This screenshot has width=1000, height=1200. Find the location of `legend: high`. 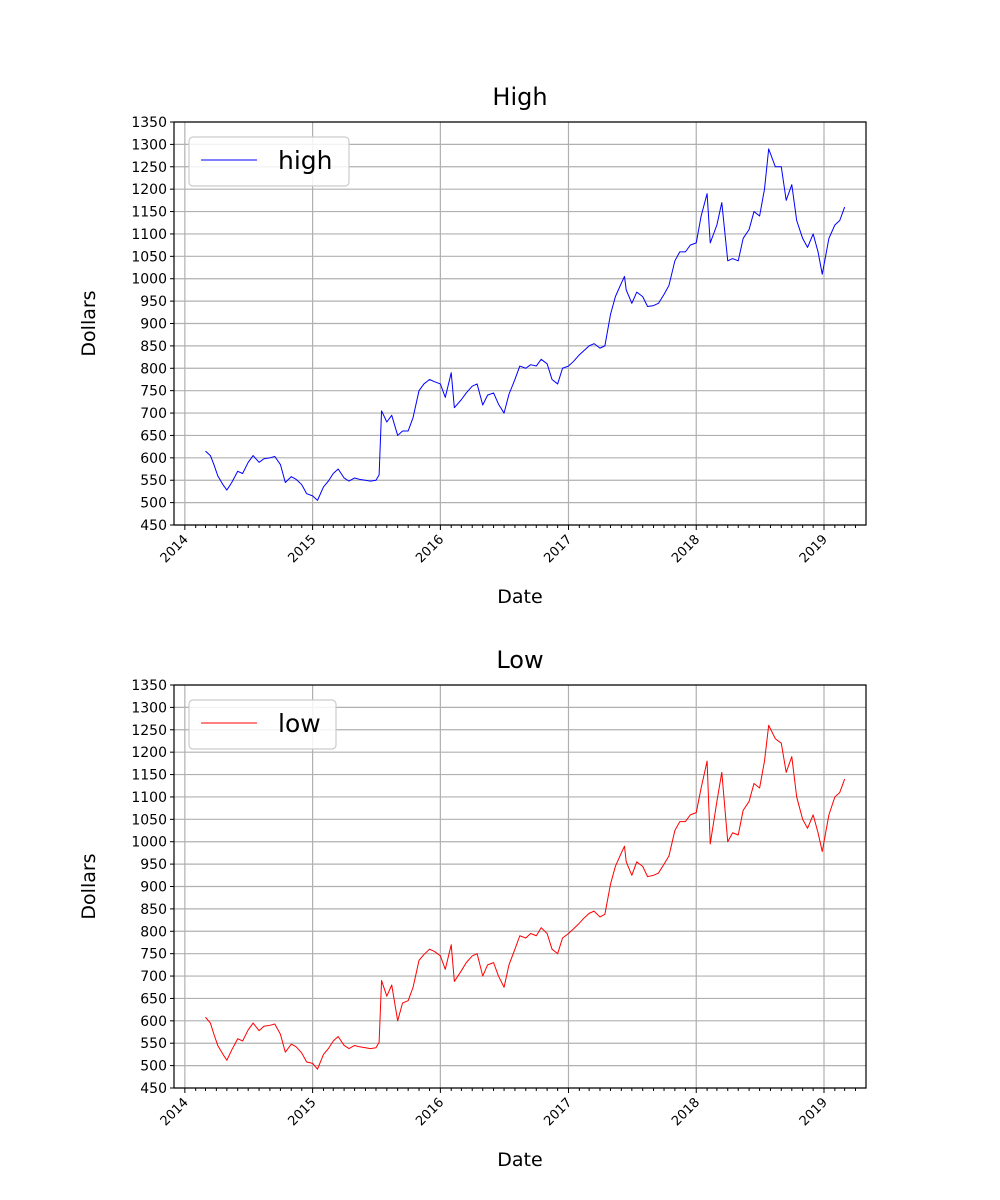

legend: high is located at coordinates (269, 161).